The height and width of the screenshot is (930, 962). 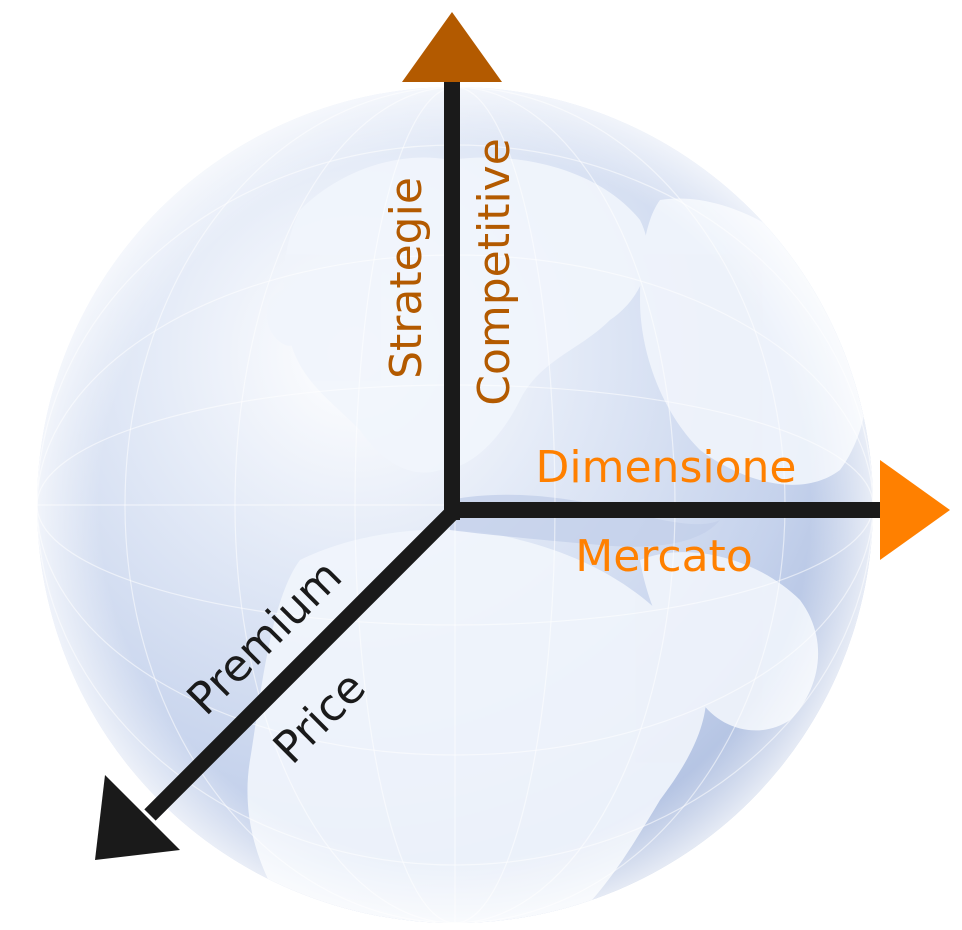 I want to click on vertical-axis-arrow-icon, so click(x=452, y=47).